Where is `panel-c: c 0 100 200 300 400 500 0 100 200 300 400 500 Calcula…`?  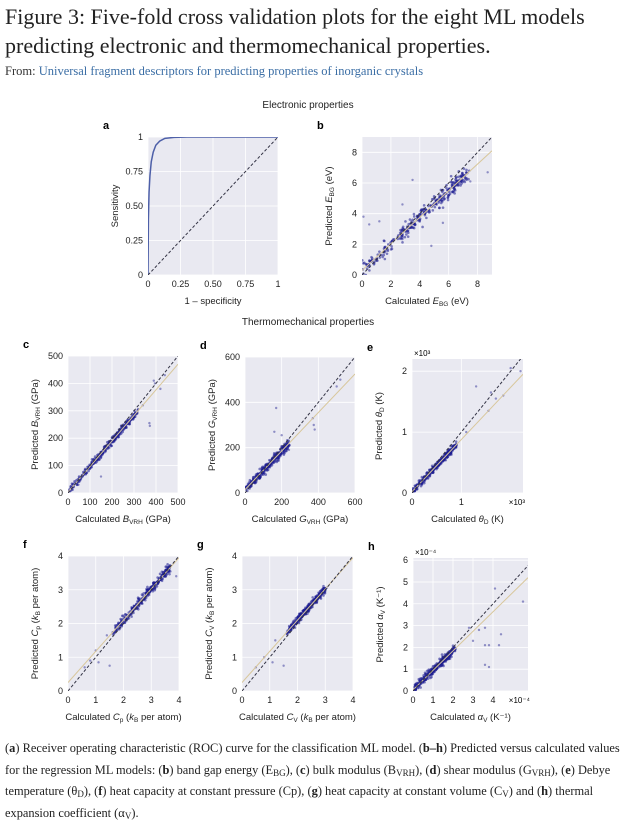
panel-c: c 0 100 200 300 400 500 0 100 200 300 400 500 Calcula… is located at coordinates (104, 432).